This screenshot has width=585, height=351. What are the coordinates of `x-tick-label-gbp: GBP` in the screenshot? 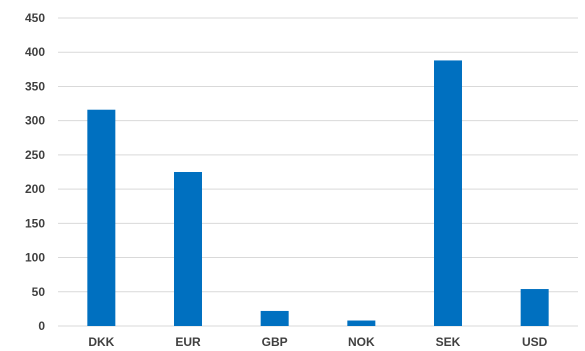 It's located at (275, 342).